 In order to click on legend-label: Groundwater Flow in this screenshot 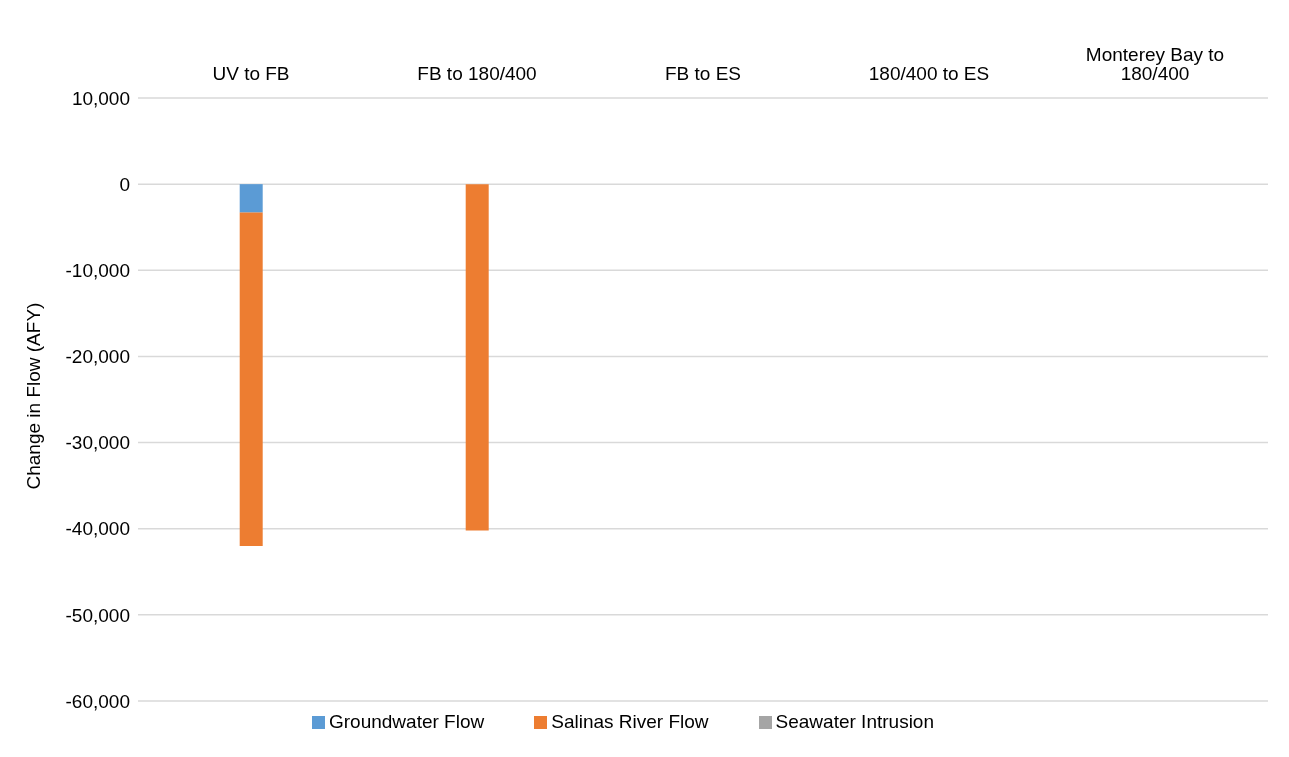, I will do `click(407, 721)`.